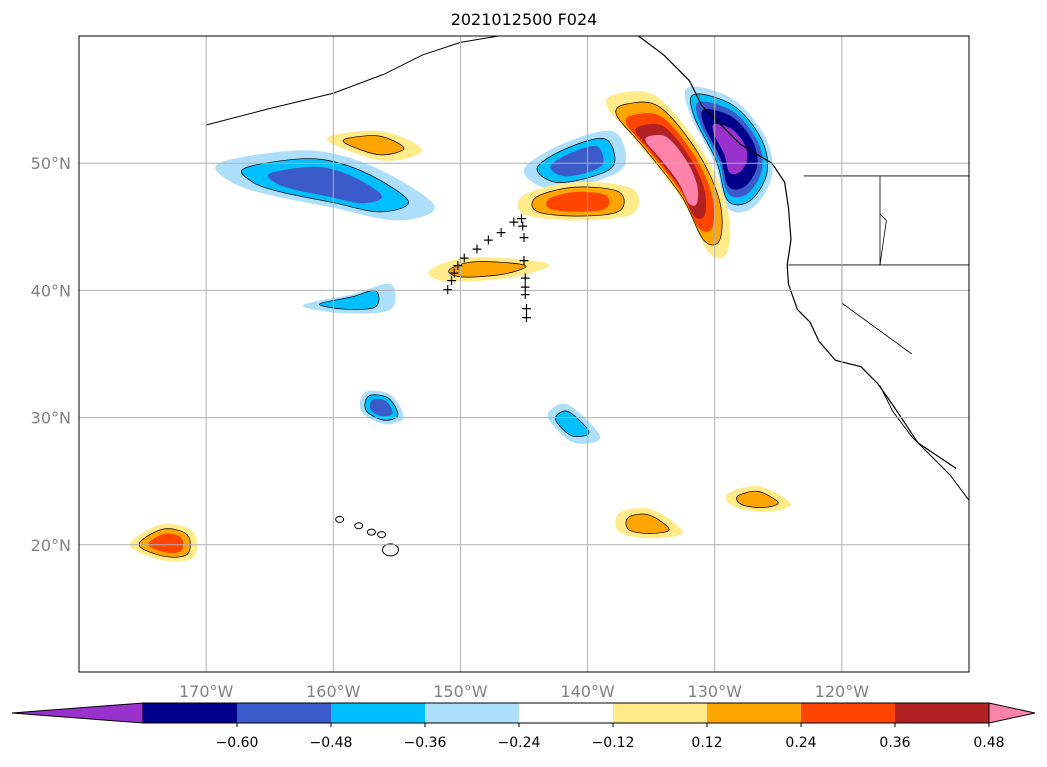 The image size is (1047, 767). I want to click on y-tick-label: 30°N, so click(51, 418).